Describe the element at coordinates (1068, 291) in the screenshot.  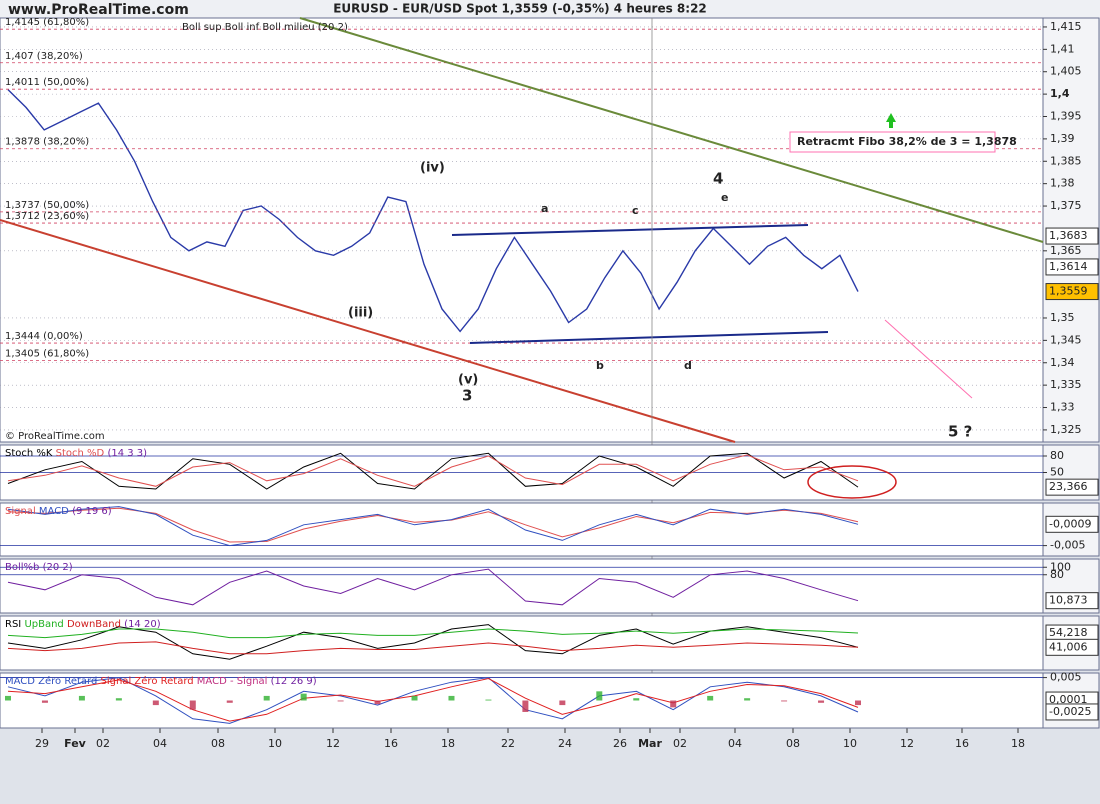
I see `last-value-label: 1,3559` at that location.